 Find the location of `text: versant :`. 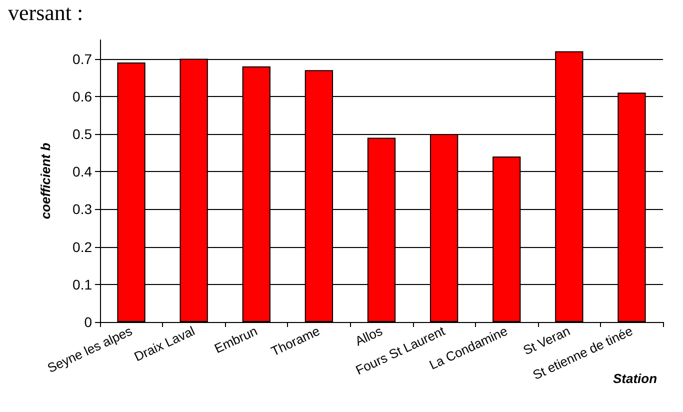

text: versant : is located at coordinates (46, 13).